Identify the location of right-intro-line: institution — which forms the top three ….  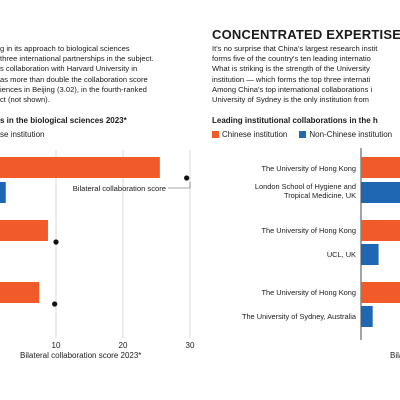
(291, 79).